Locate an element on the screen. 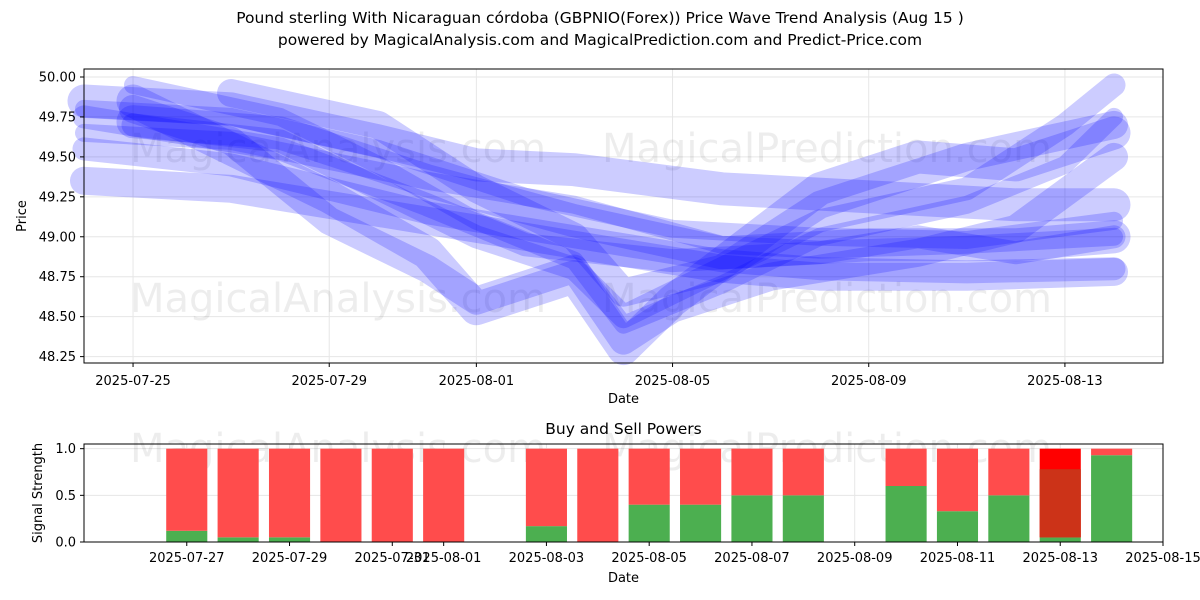 Image resolution: width=1200 pixels, height=600 pixels. price-x-tick-label: 2025-08-09 is located at coordinates (869, 381).